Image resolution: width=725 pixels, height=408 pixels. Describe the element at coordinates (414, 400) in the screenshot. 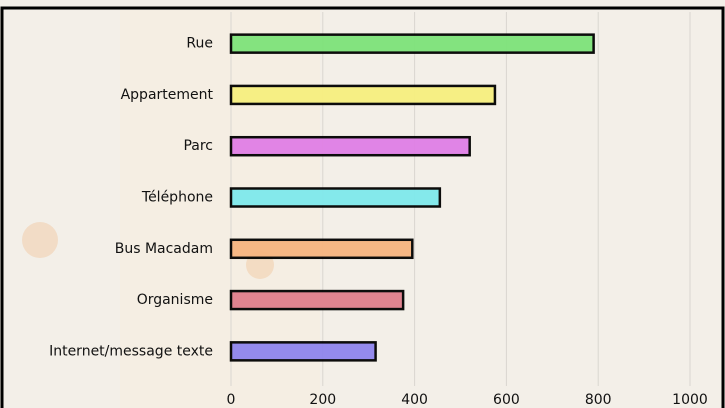

I see `x-tick-label: 400` at that location.